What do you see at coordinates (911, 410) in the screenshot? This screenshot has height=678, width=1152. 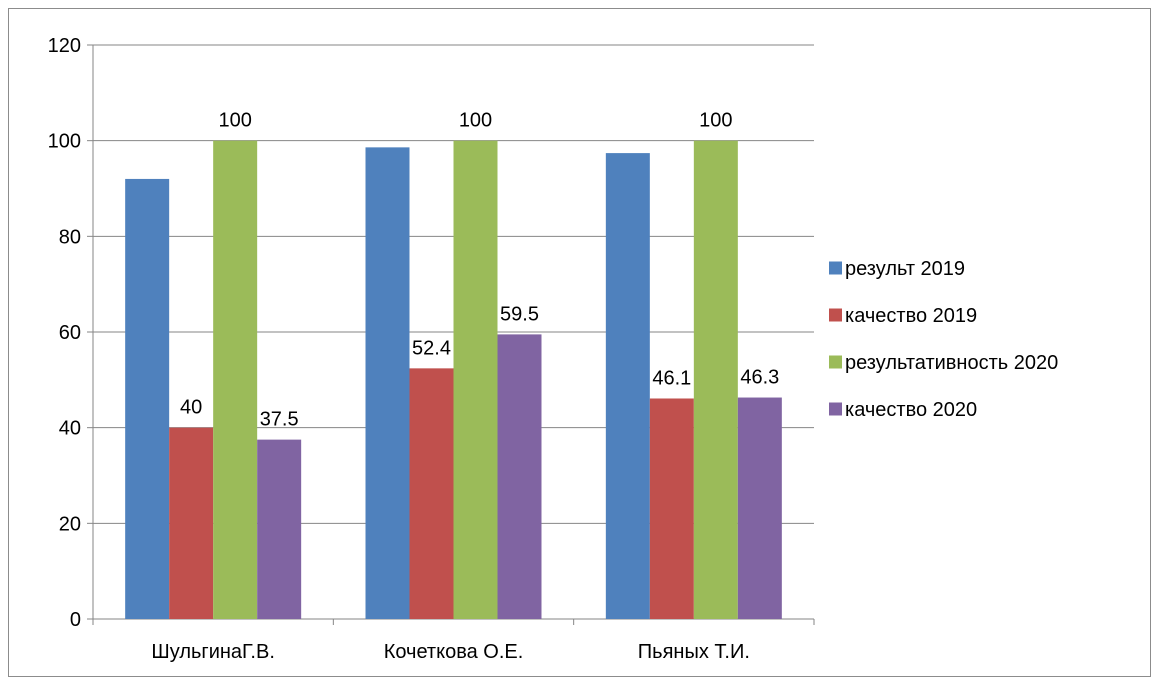 I see `legend-label: качество 2020` at bounding box center [911, 410].